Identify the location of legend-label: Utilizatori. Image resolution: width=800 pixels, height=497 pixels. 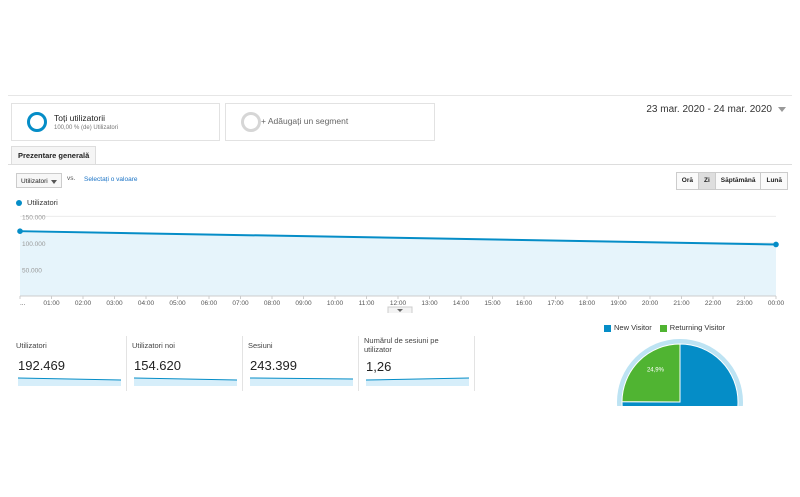
(42, 202).